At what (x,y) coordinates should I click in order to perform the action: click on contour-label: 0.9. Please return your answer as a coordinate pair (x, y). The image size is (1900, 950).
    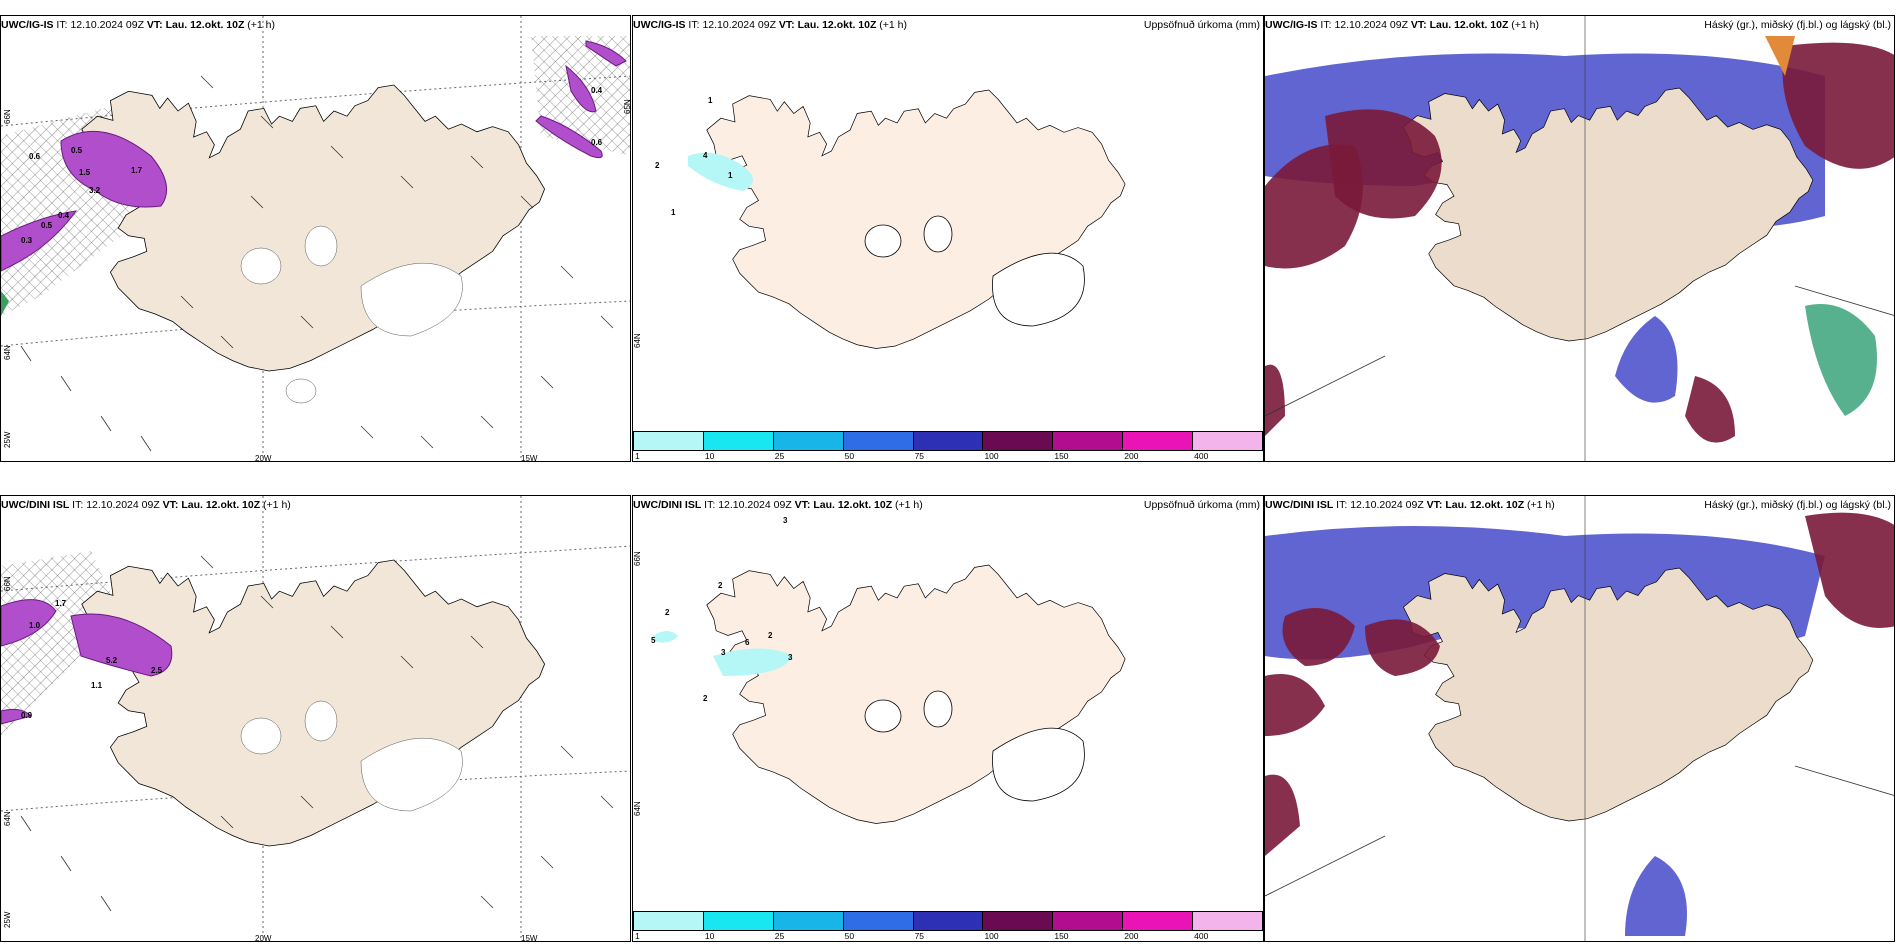
    Looking at the image, I should click on (27, 715).